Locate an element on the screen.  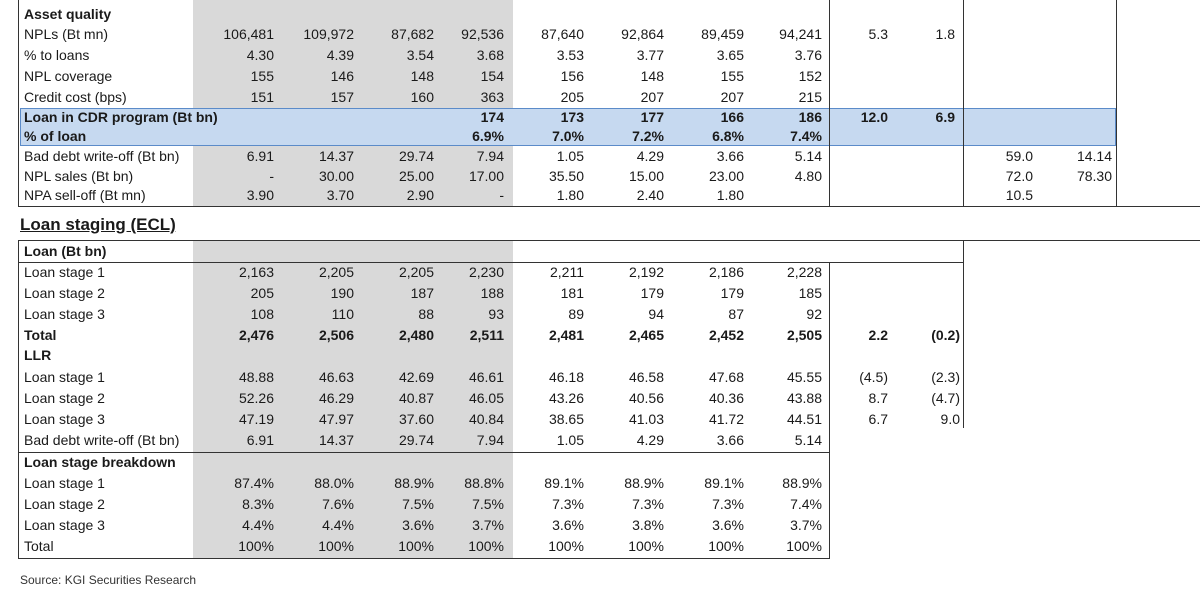
llr-header: LLR is located at coordinates (38, 355).